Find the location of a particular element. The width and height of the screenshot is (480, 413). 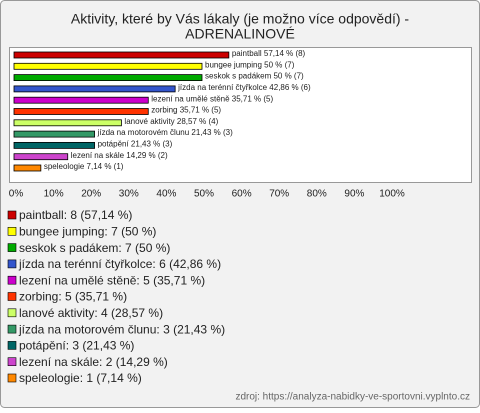

chart-title: ADRENALINOVÉ is located at coordinates (240, 34).